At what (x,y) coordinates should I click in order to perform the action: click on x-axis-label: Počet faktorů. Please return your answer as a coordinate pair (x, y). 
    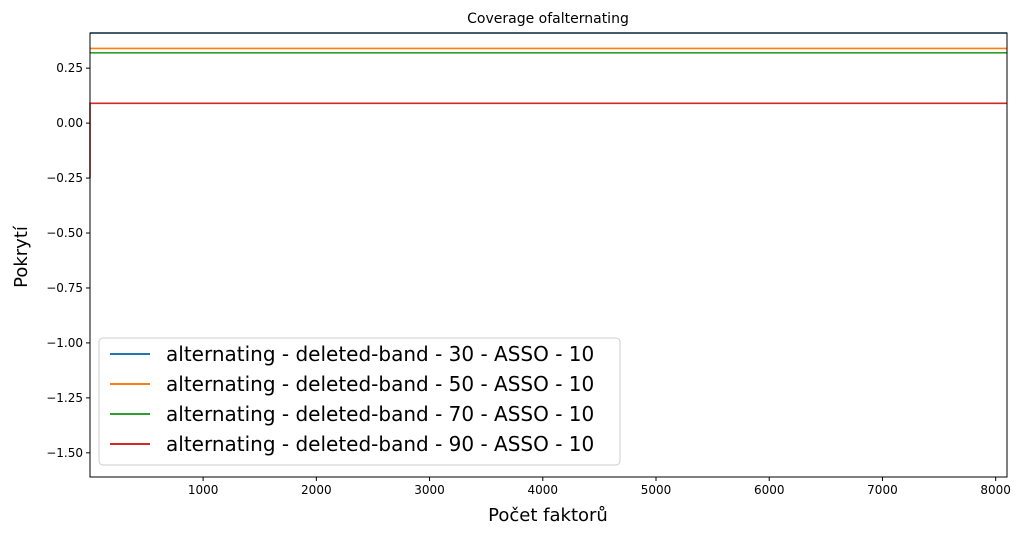
    Looking at the image, I should click on (548, 515).